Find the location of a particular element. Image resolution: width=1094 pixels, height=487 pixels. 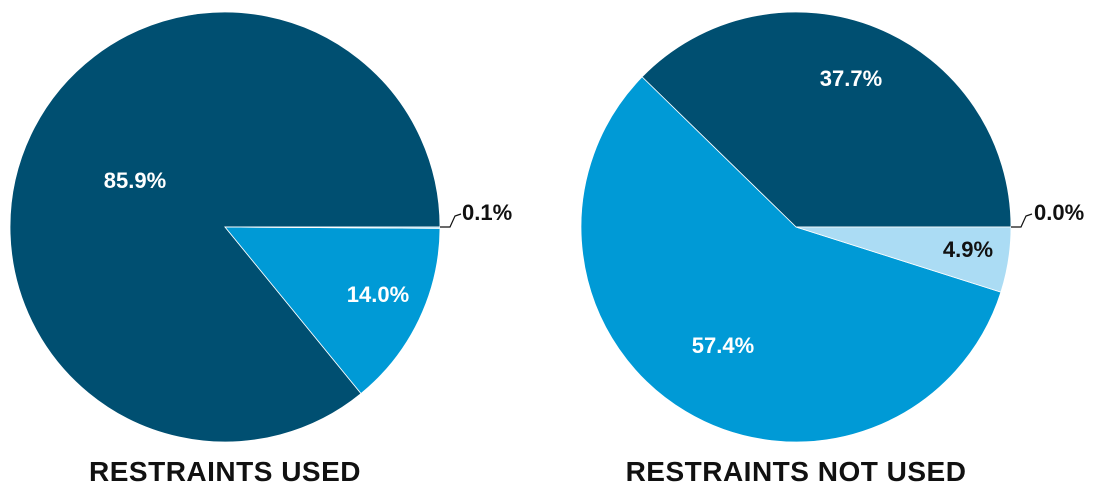

data-label-restraints-used-1: 14.0% is located at coordinates (378, 294).